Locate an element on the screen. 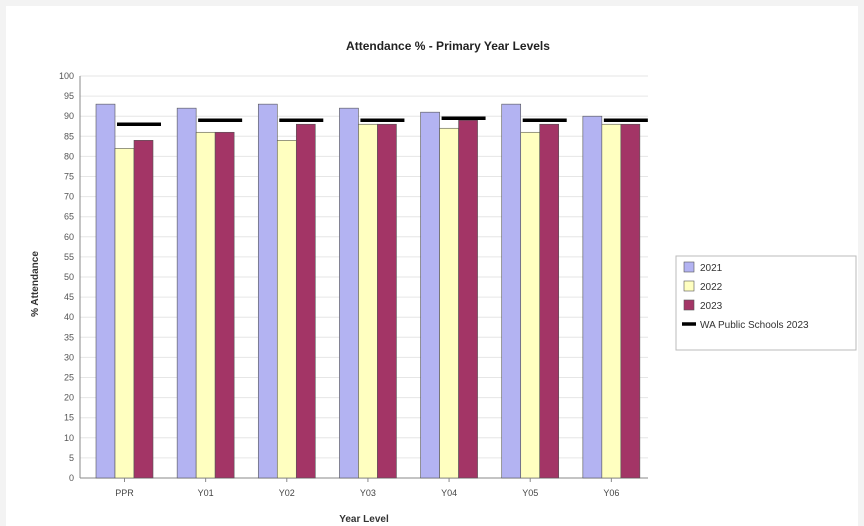  legend: 2021 2022 2023 WA Public Schools 2023 is located at coordinates (766, 303).